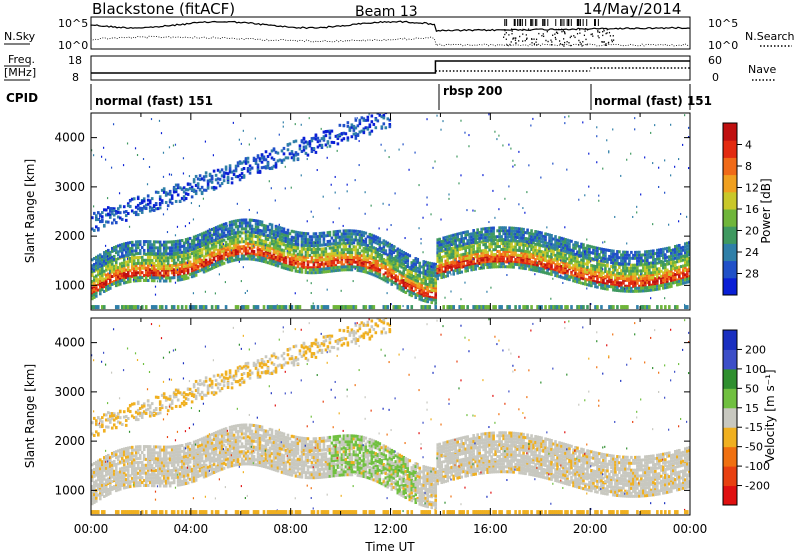 The image size is (800, 554). What do you see at coordinates (770, 415) in the screenshot?
I see `velocity-colorbar-label: Velocity [m s⁻¹]` at bounding box center [770, 415].